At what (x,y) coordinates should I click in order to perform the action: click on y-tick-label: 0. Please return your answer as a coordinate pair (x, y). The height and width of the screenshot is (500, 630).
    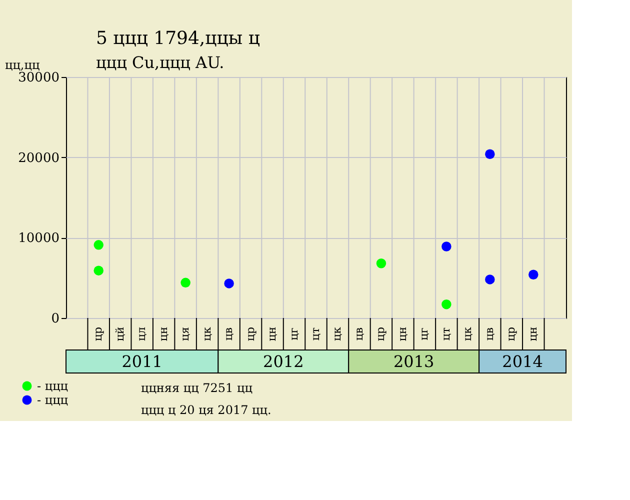
    Looking at the image, I should click on (55, 319).